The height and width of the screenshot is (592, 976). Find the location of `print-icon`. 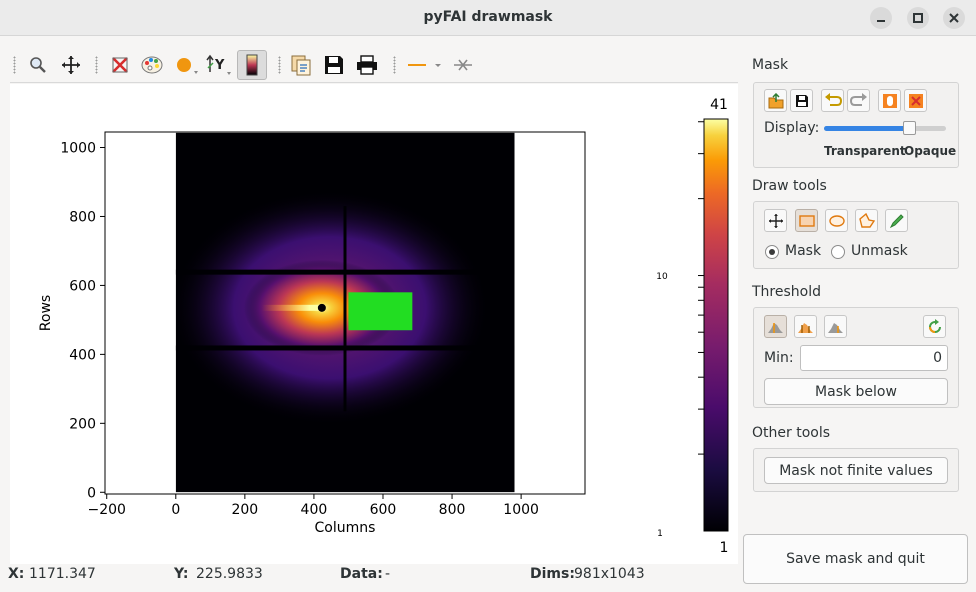

print-icon is located at coordinates (367, 65).